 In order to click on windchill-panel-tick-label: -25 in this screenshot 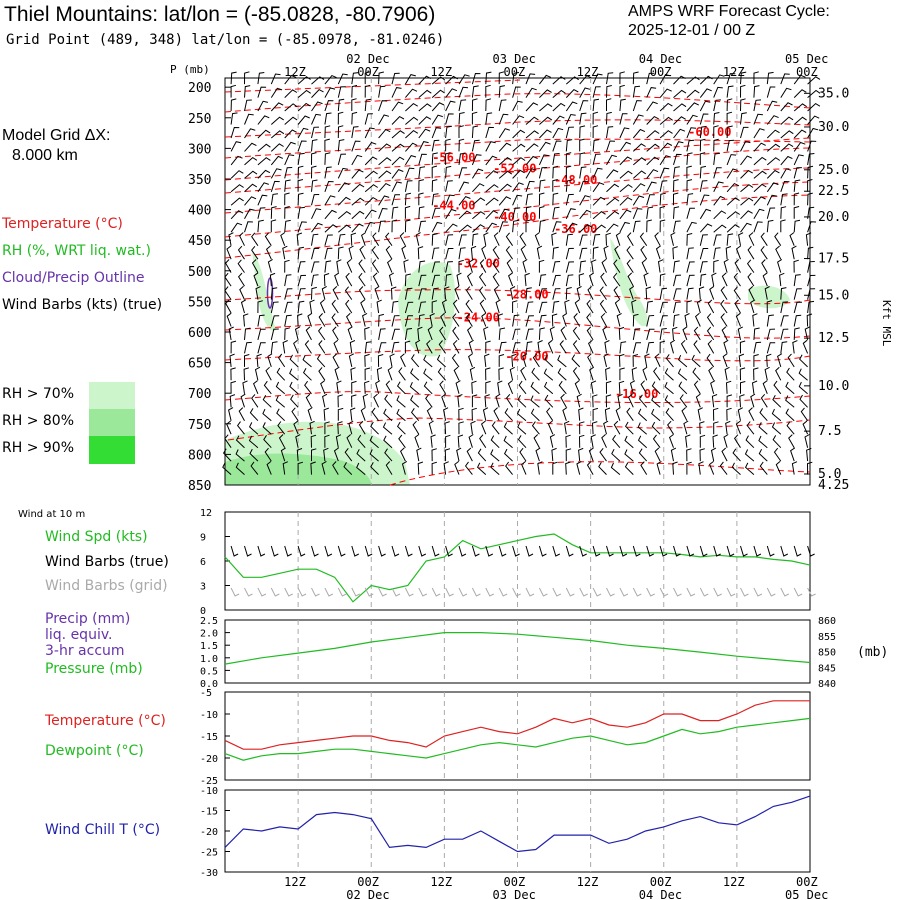, I will do `click(209, 853)`.